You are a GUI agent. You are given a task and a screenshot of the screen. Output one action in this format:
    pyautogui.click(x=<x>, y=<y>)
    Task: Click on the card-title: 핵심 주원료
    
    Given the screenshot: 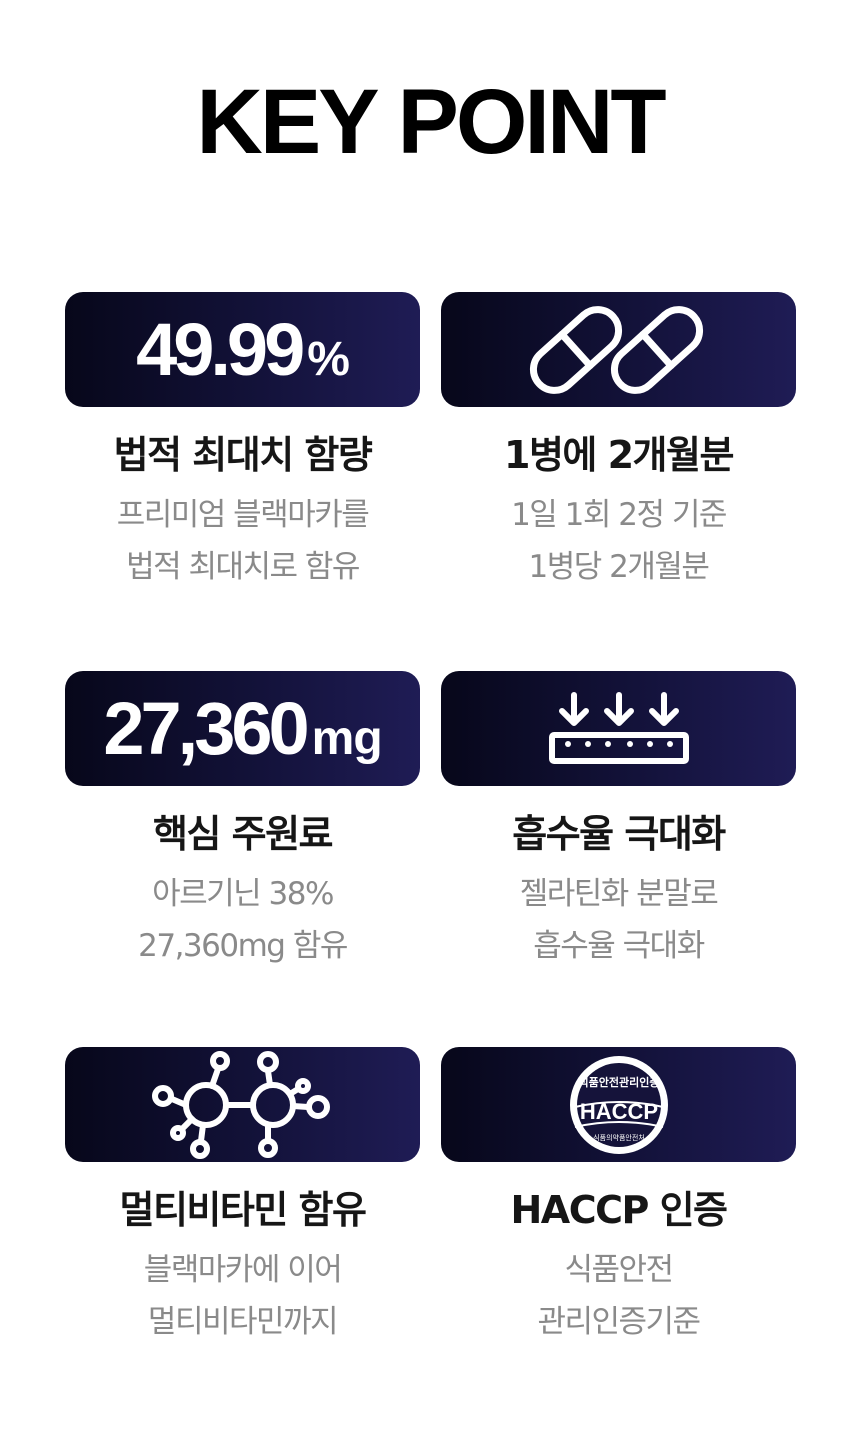 What is the action you would take?
    pyautogui.click(x=243, y=834)
    